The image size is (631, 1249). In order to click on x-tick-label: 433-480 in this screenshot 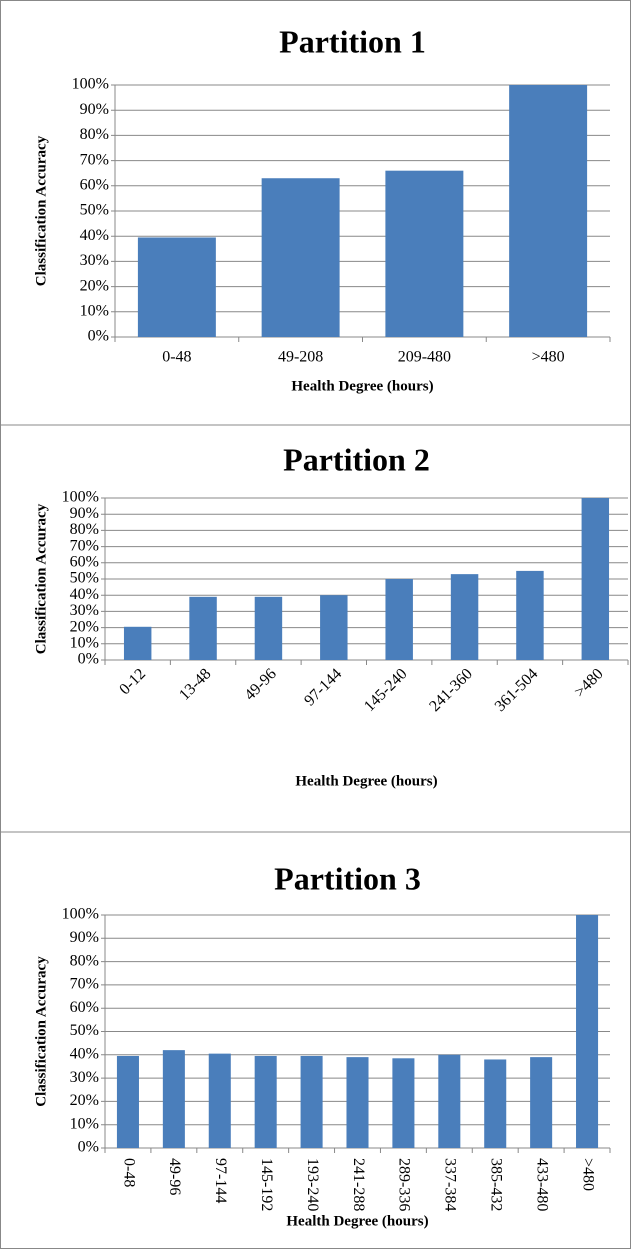, I will do `click(541, 1184)`.